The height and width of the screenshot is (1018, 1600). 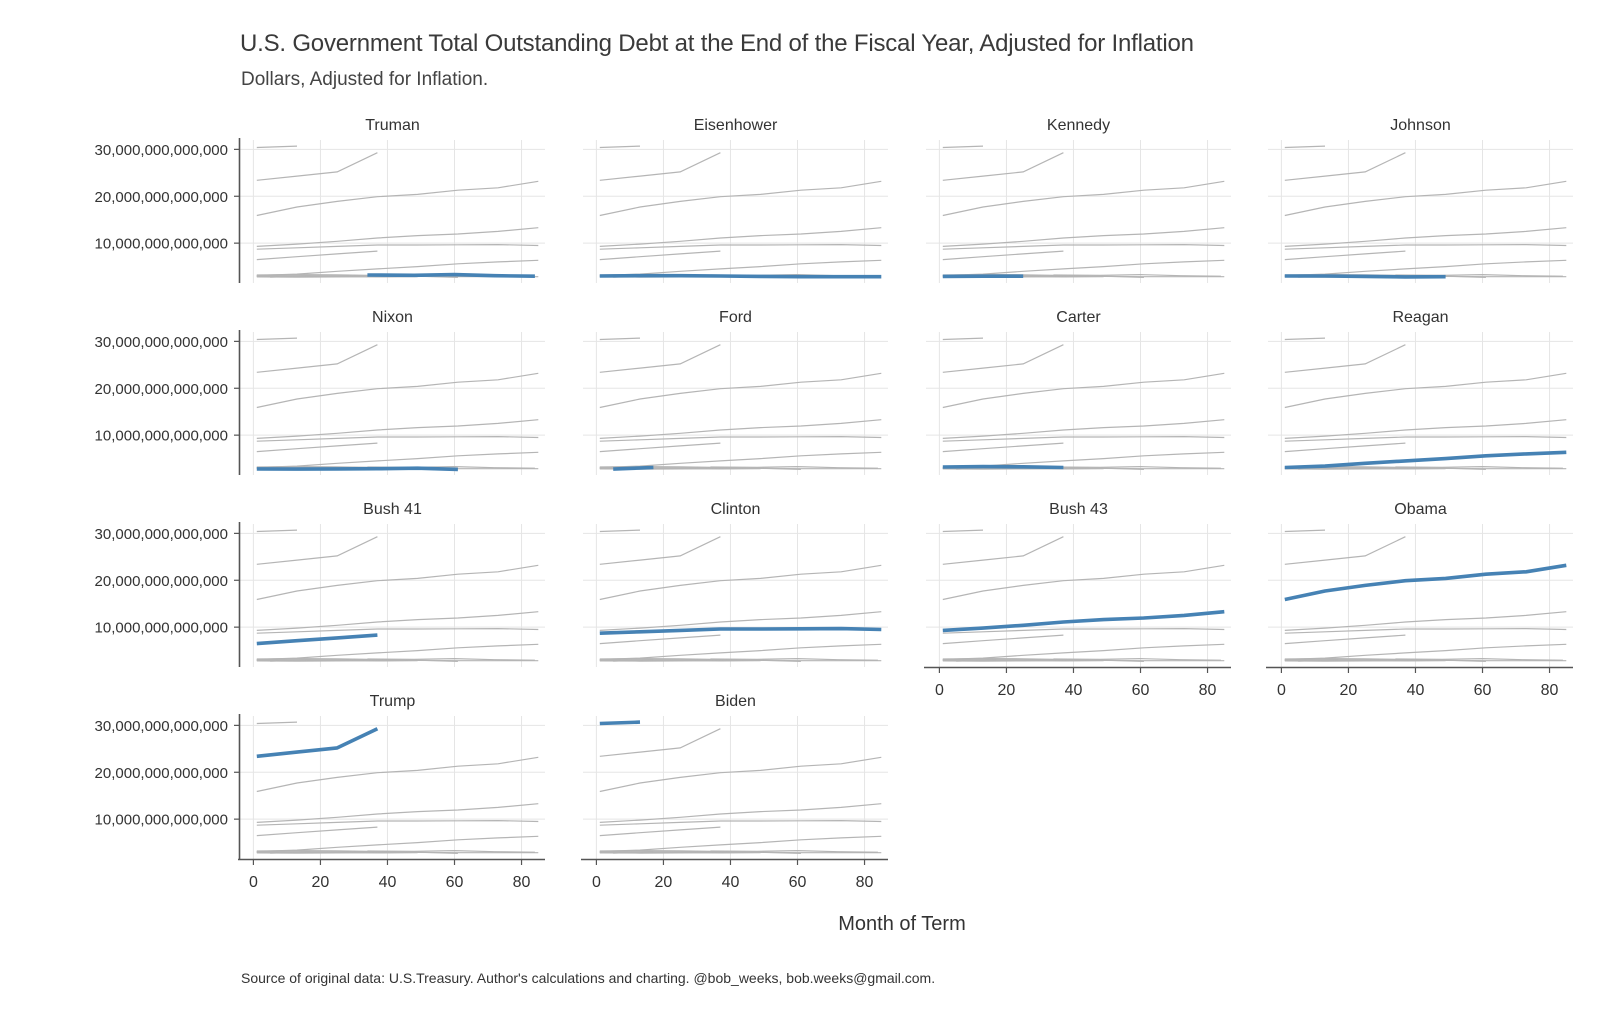 I want to click on facet-label-reagan: Reagan, so click(x=1420, y=317).